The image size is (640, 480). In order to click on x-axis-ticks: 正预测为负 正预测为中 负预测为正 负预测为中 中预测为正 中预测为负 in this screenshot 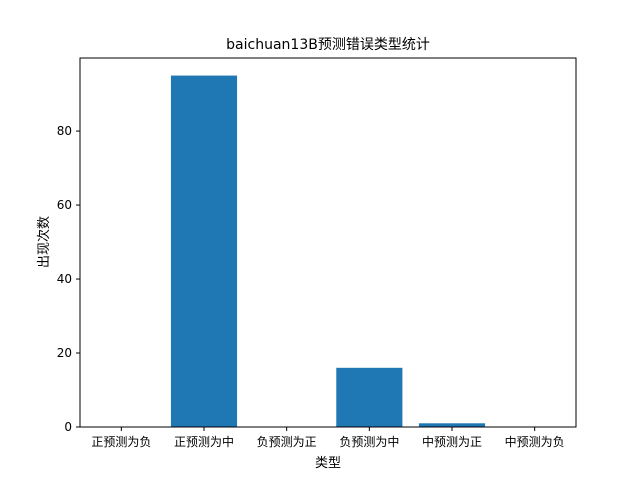, I will do `click(328, 438)`.